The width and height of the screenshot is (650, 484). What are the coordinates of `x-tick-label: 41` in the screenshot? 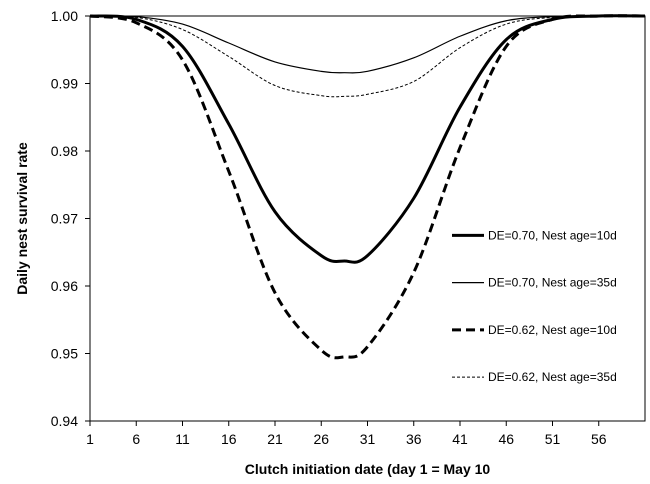 It's located at (460, 439).